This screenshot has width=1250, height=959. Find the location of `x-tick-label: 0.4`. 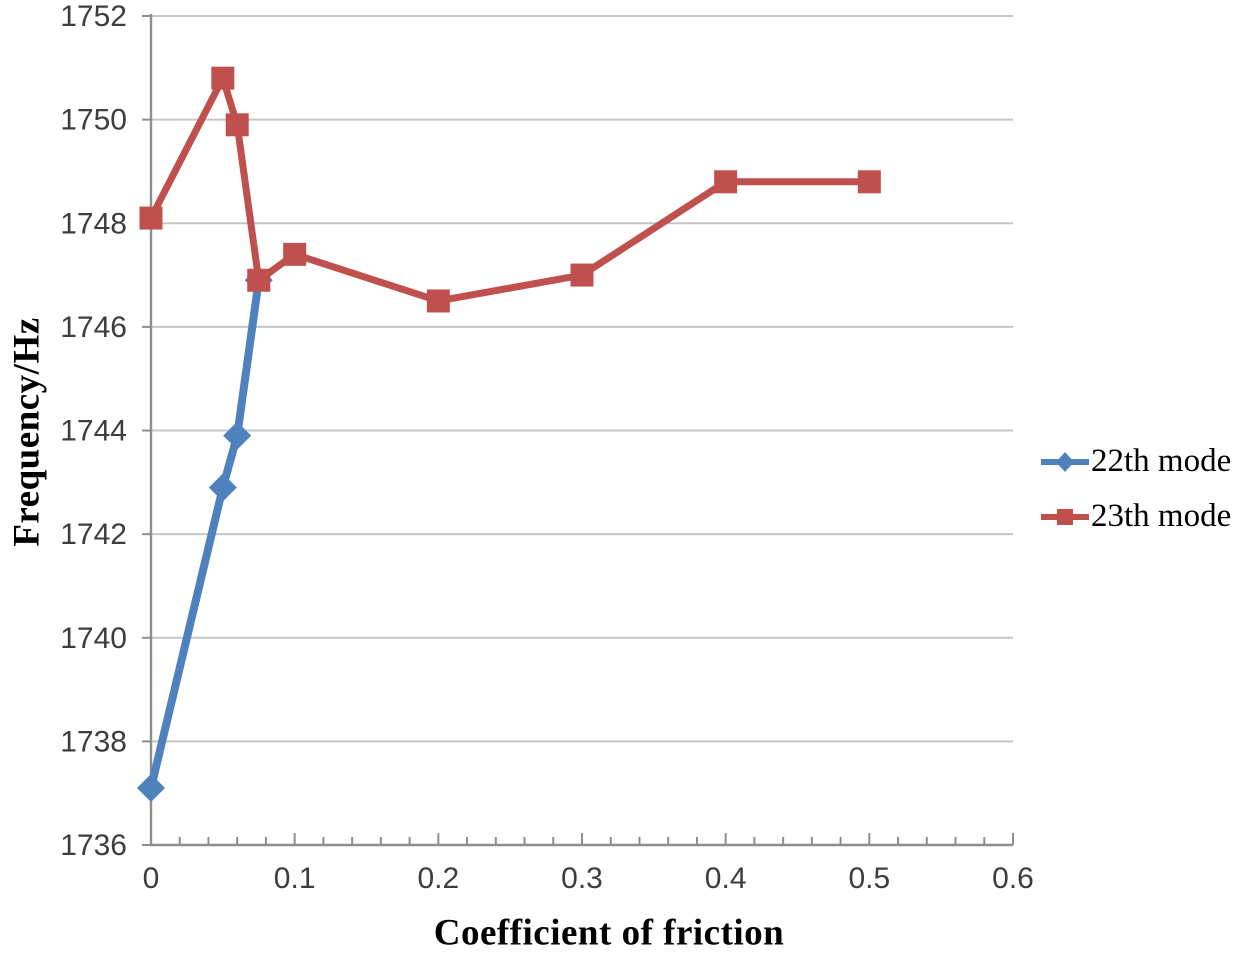

x-tick-label: 0.4 is located at coordinates (726, 878).